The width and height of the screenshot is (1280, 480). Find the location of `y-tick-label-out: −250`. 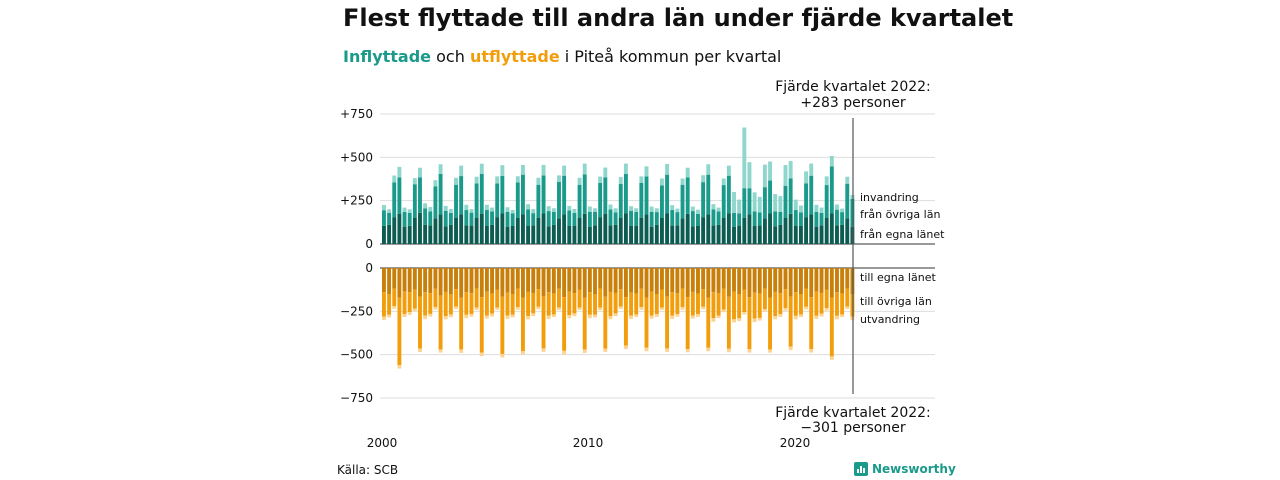

y-tick-label-out: −250 is located at coordinates (356, 311).